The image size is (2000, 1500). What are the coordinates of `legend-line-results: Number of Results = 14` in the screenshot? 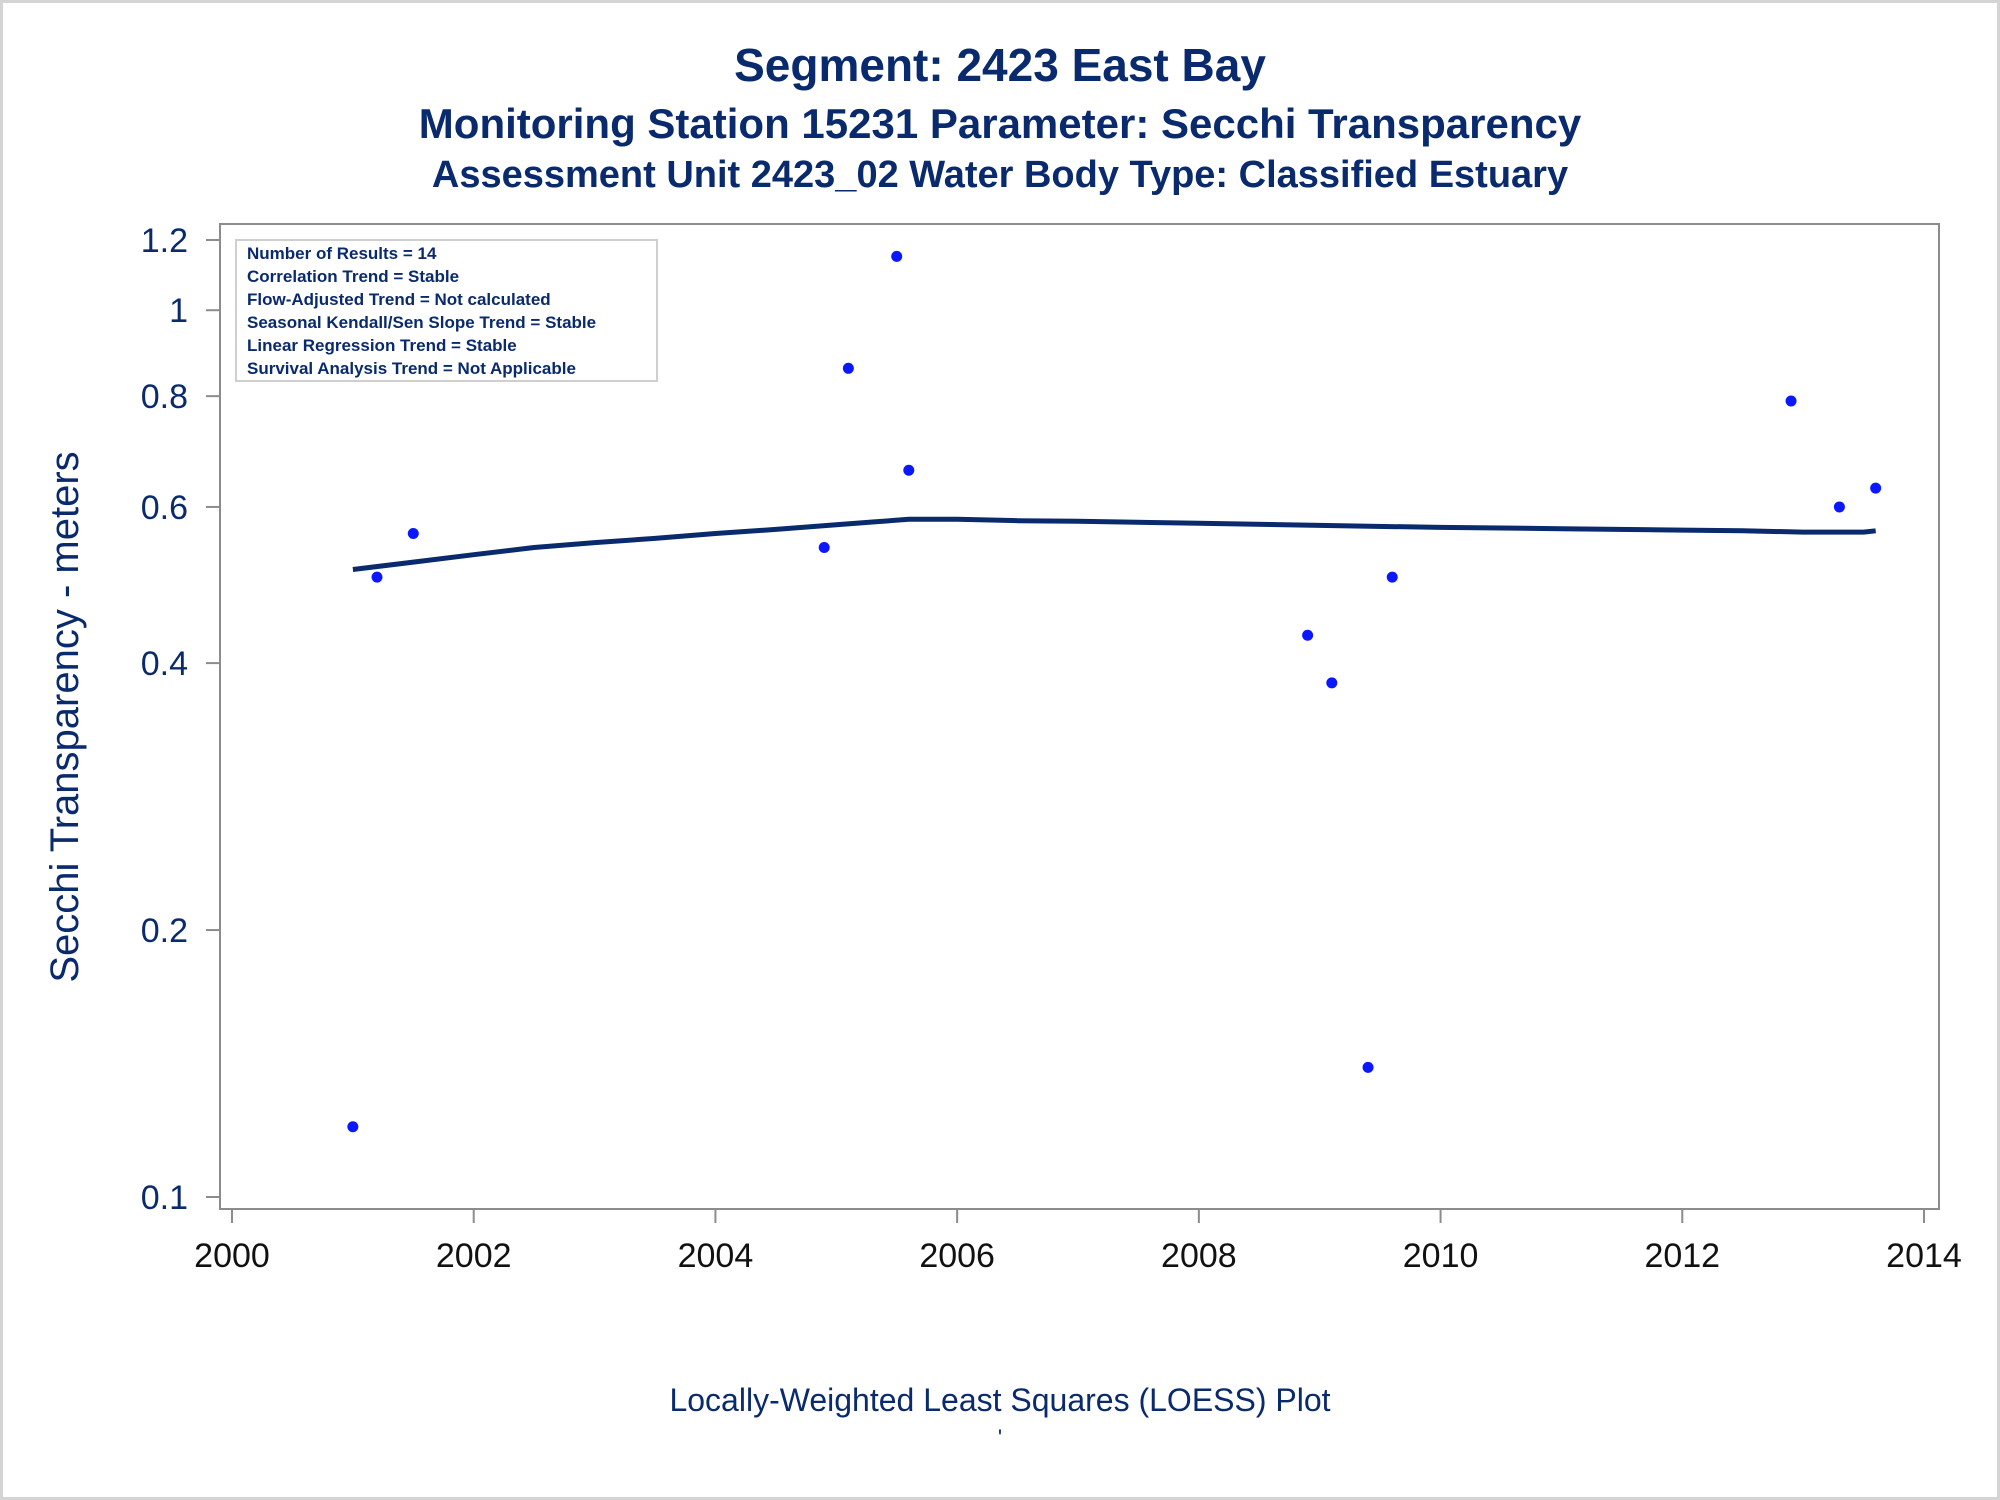 It's located at (342, 253).